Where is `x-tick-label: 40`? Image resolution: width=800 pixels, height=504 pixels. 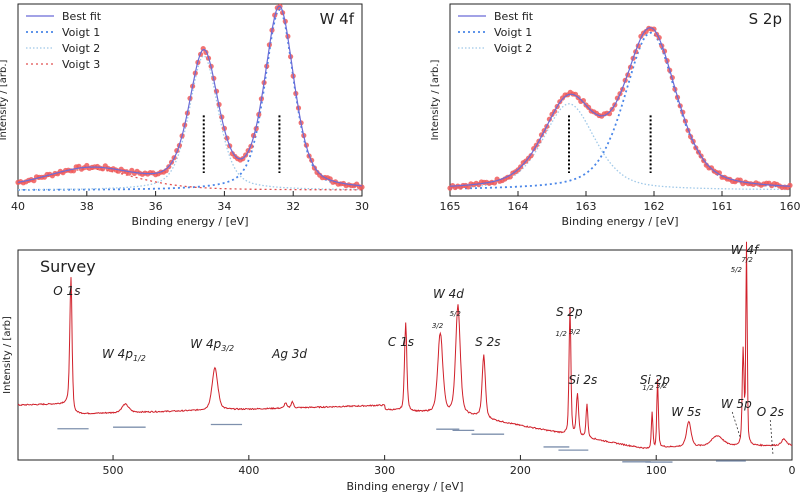
x-tick-label: 40 is located at coordinates (18, 206).